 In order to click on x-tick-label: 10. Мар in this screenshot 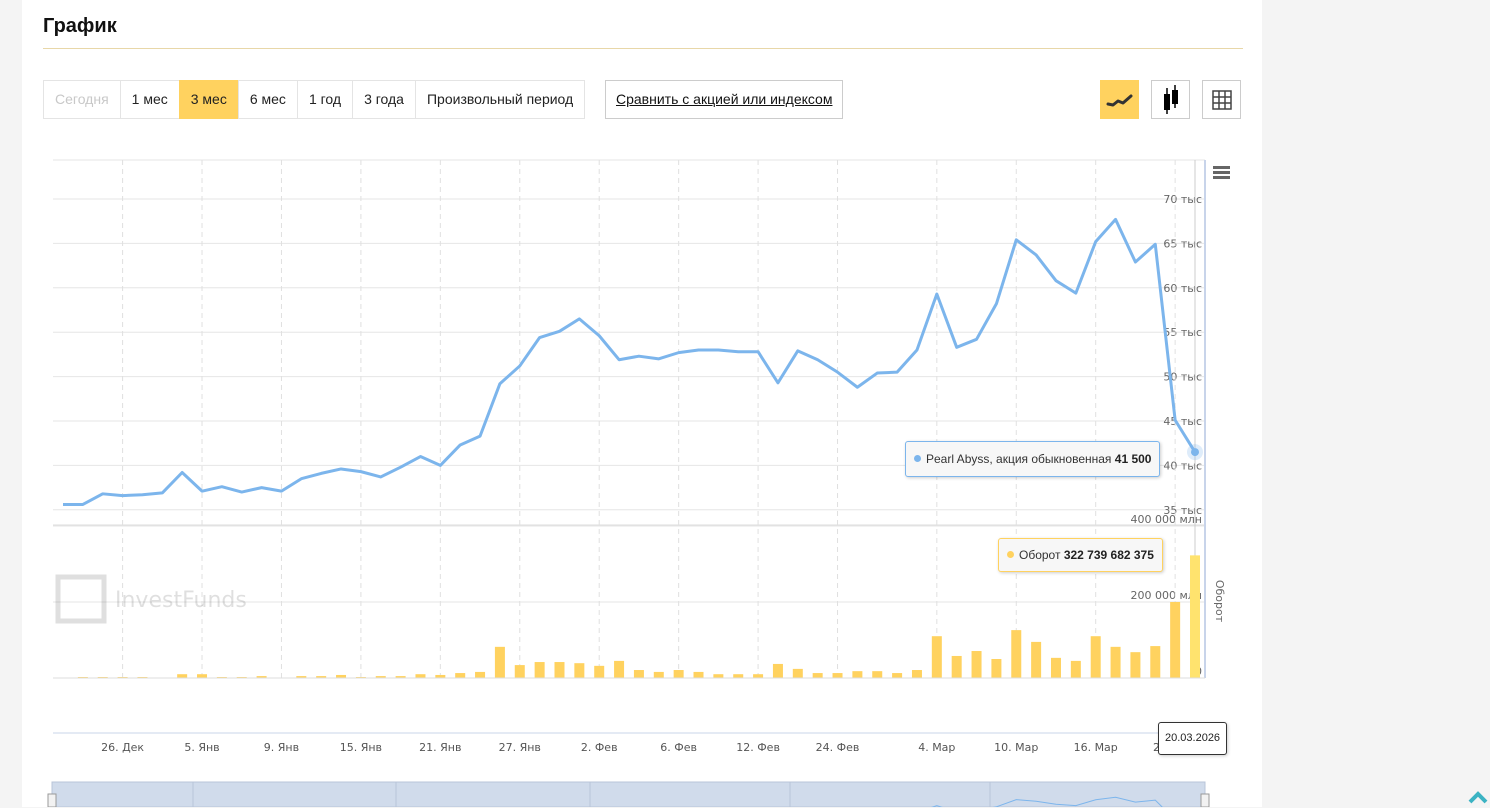, I will do `click(1016, 747)`.